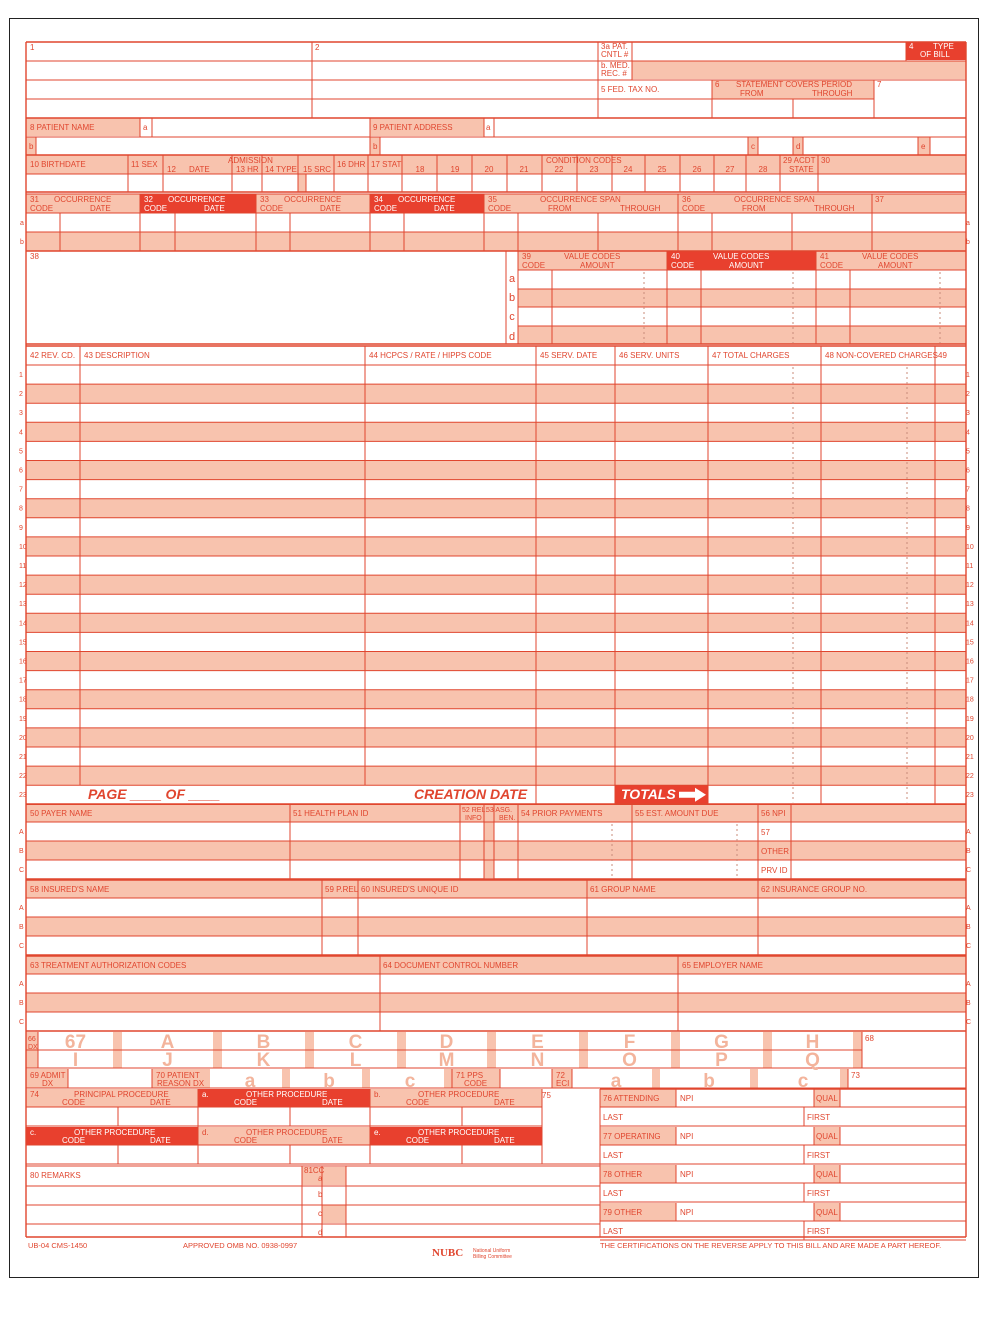 Image resolution: width=1000 pixels, height=1336 pixels. What do you see at coordinates (375, 146) in the screenshot?
I see `address-b` at bounding box center [375, 146].